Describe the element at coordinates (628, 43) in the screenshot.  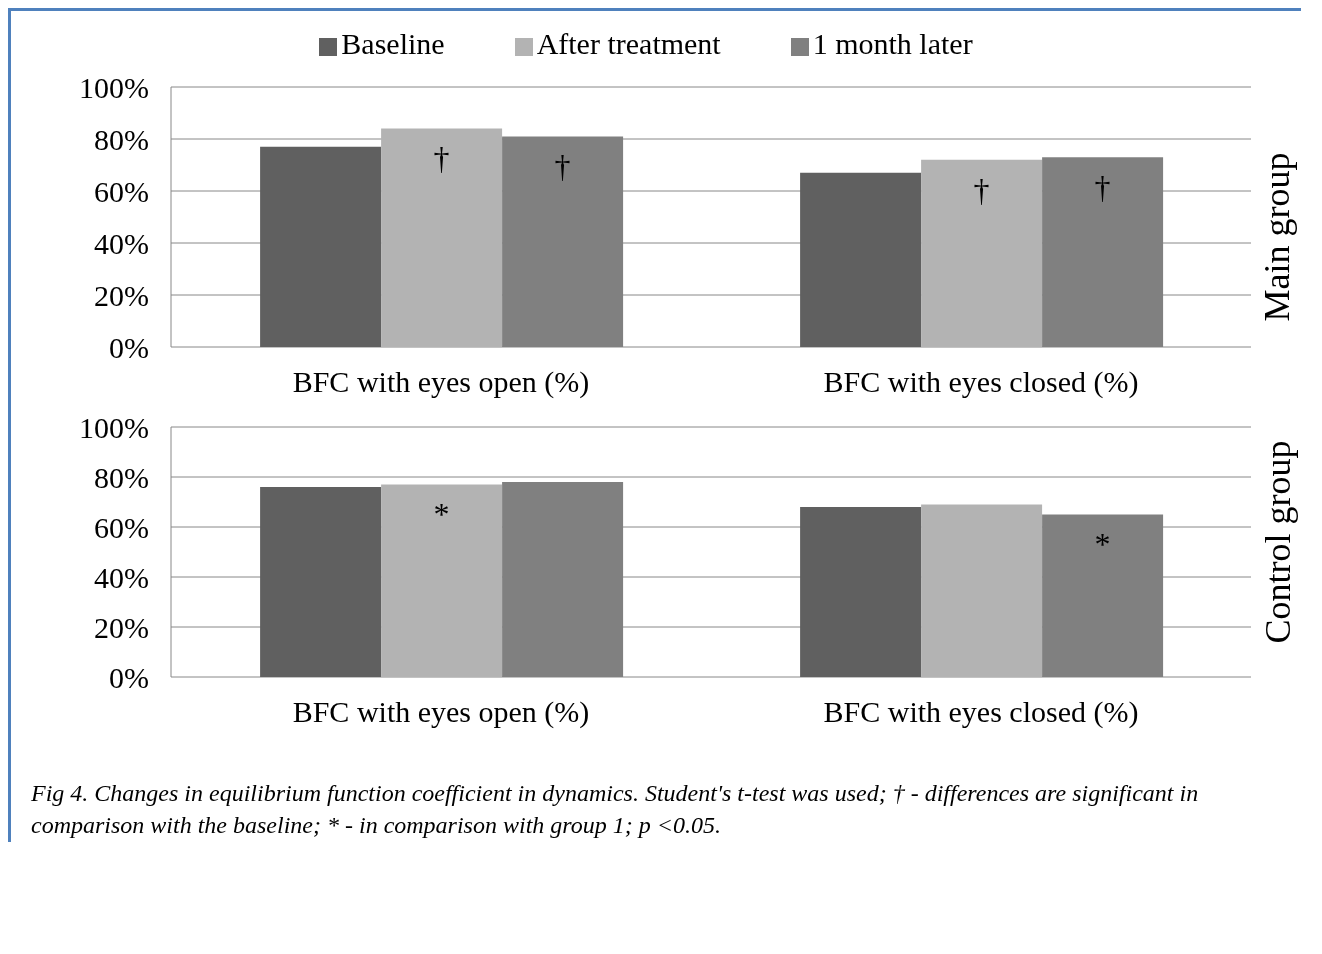
I see `legend-label: After treatment` at that location.